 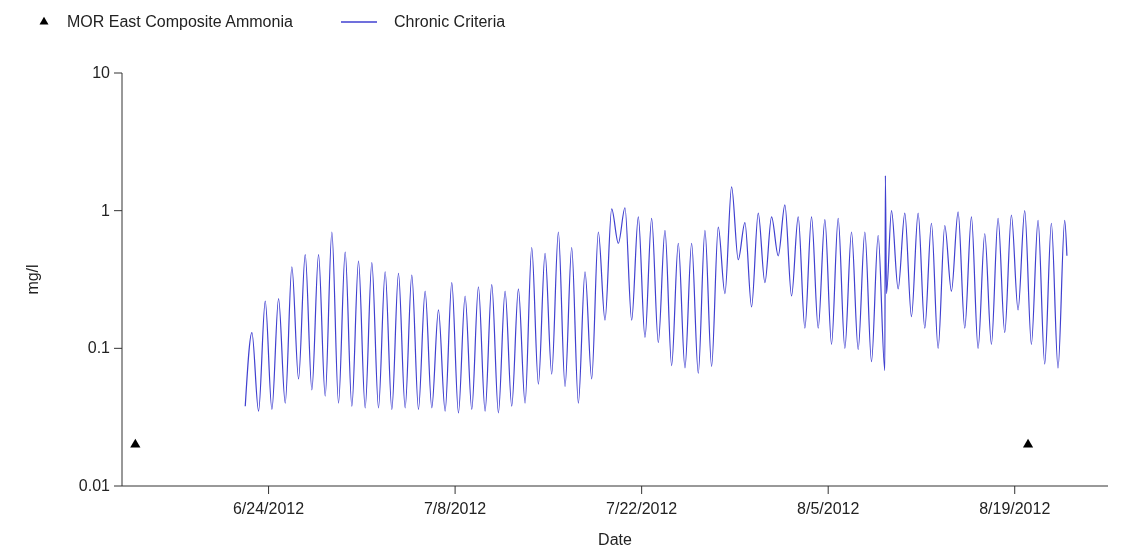 What do you see at coordinates (99, 348) in the screenshot?
I see `y-tick-label: 0.1` at bounding box center [99, 348].